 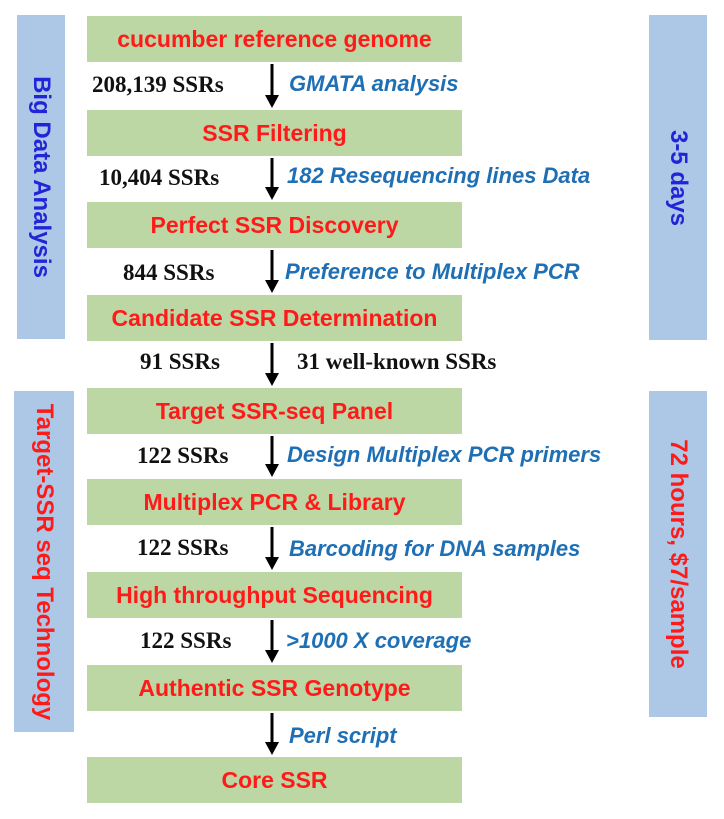 I want to click on timing-bottom-panel: 72 hours, $7/sample, so click(x=678, y=554).